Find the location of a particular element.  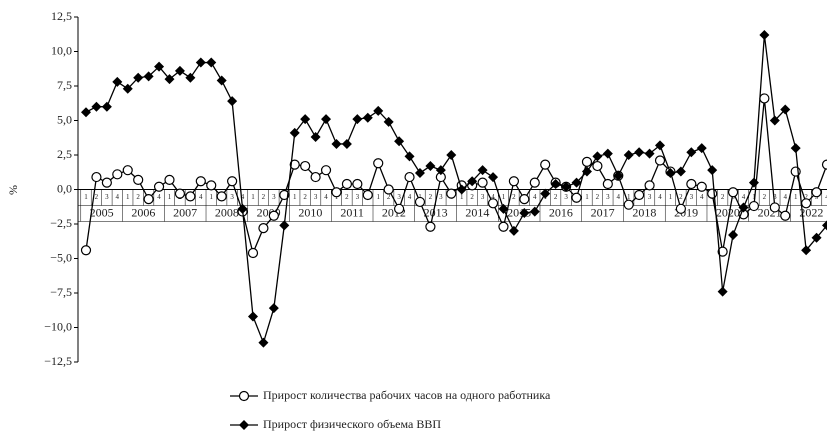

y-tick-label: −12,5 is located at coordinates (58, 361).